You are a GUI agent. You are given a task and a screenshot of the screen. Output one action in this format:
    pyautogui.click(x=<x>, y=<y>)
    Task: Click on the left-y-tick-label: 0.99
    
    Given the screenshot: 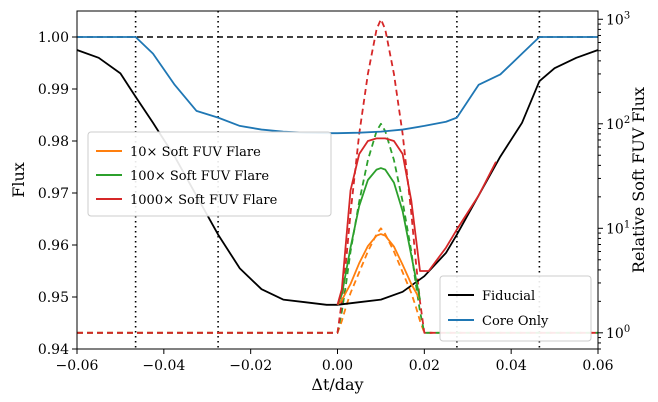 What is the action you would take?
    pyautogui.click(x=53, y=90)
    